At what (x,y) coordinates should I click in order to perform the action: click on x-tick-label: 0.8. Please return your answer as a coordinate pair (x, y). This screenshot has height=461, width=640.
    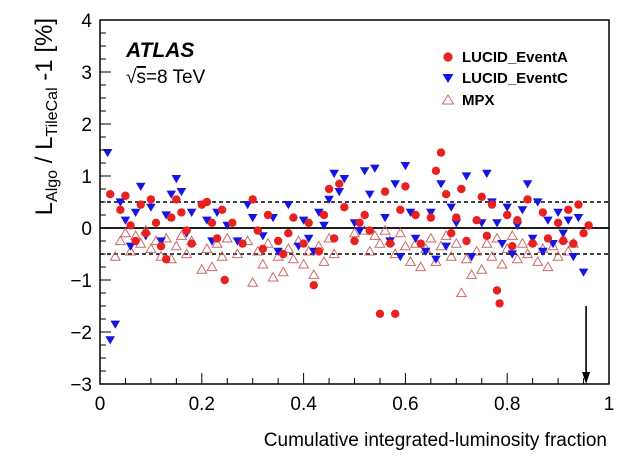
    Looking at the image, I should click on (507, 404).